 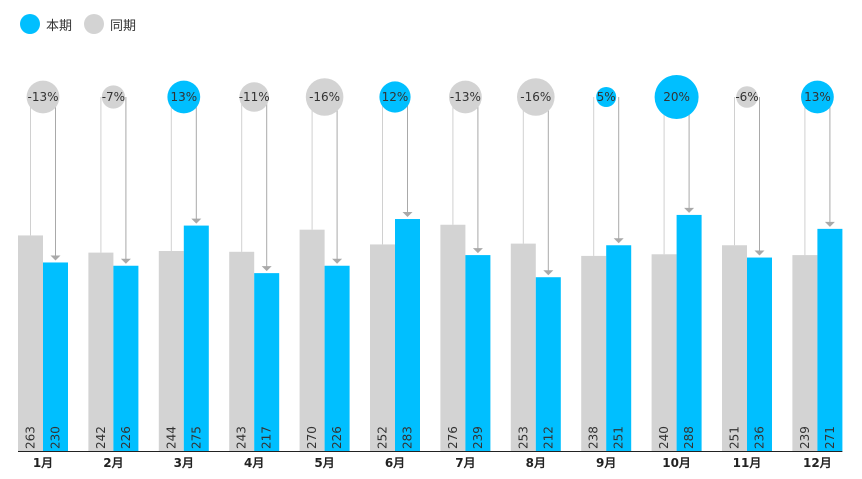 What do you see at coordinates (548, 437) in the screenshot?
I see `value-label-current: 212` at bounding box center [548, 437].